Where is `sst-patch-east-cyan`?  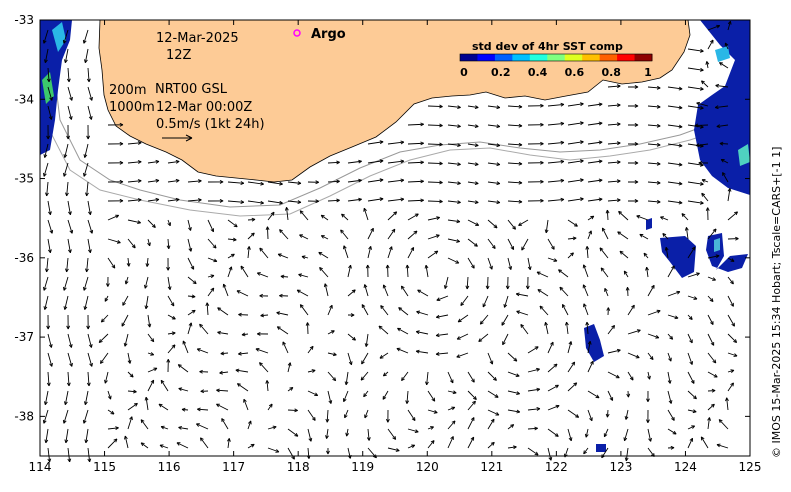 sst-patch-east-cyan is located at coordinates (722, 54).